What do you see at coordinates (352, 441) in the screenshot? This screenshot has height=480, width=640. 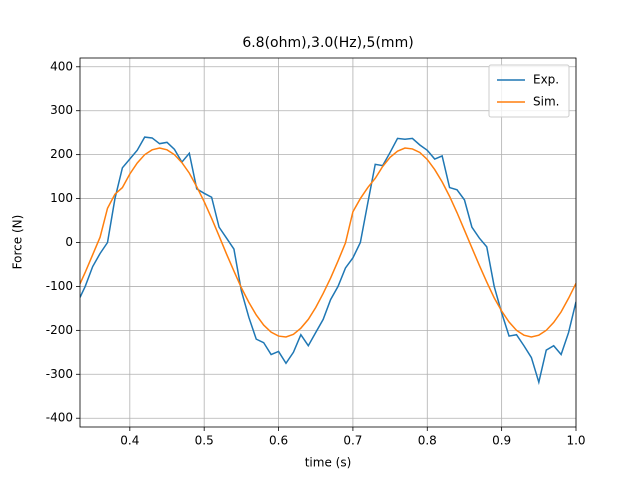 I see `x-tick-label: 0.7` at bounding box center [352, 441].